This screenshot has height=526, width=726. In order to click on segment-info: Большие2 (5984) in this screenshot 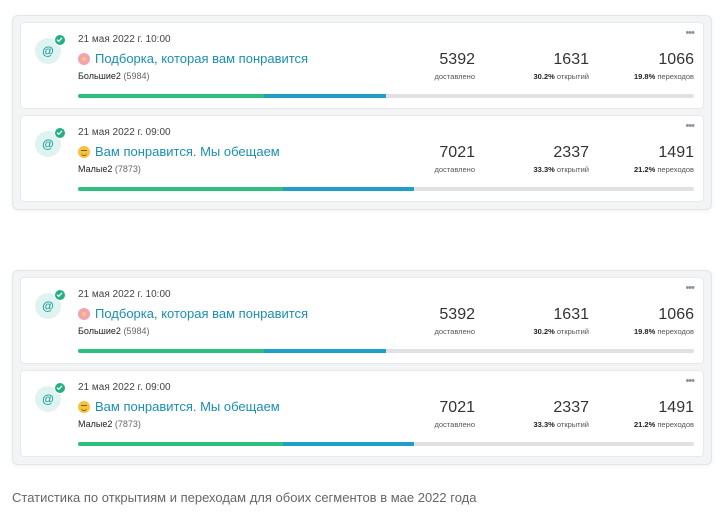, I will do `click(113, 76)`.